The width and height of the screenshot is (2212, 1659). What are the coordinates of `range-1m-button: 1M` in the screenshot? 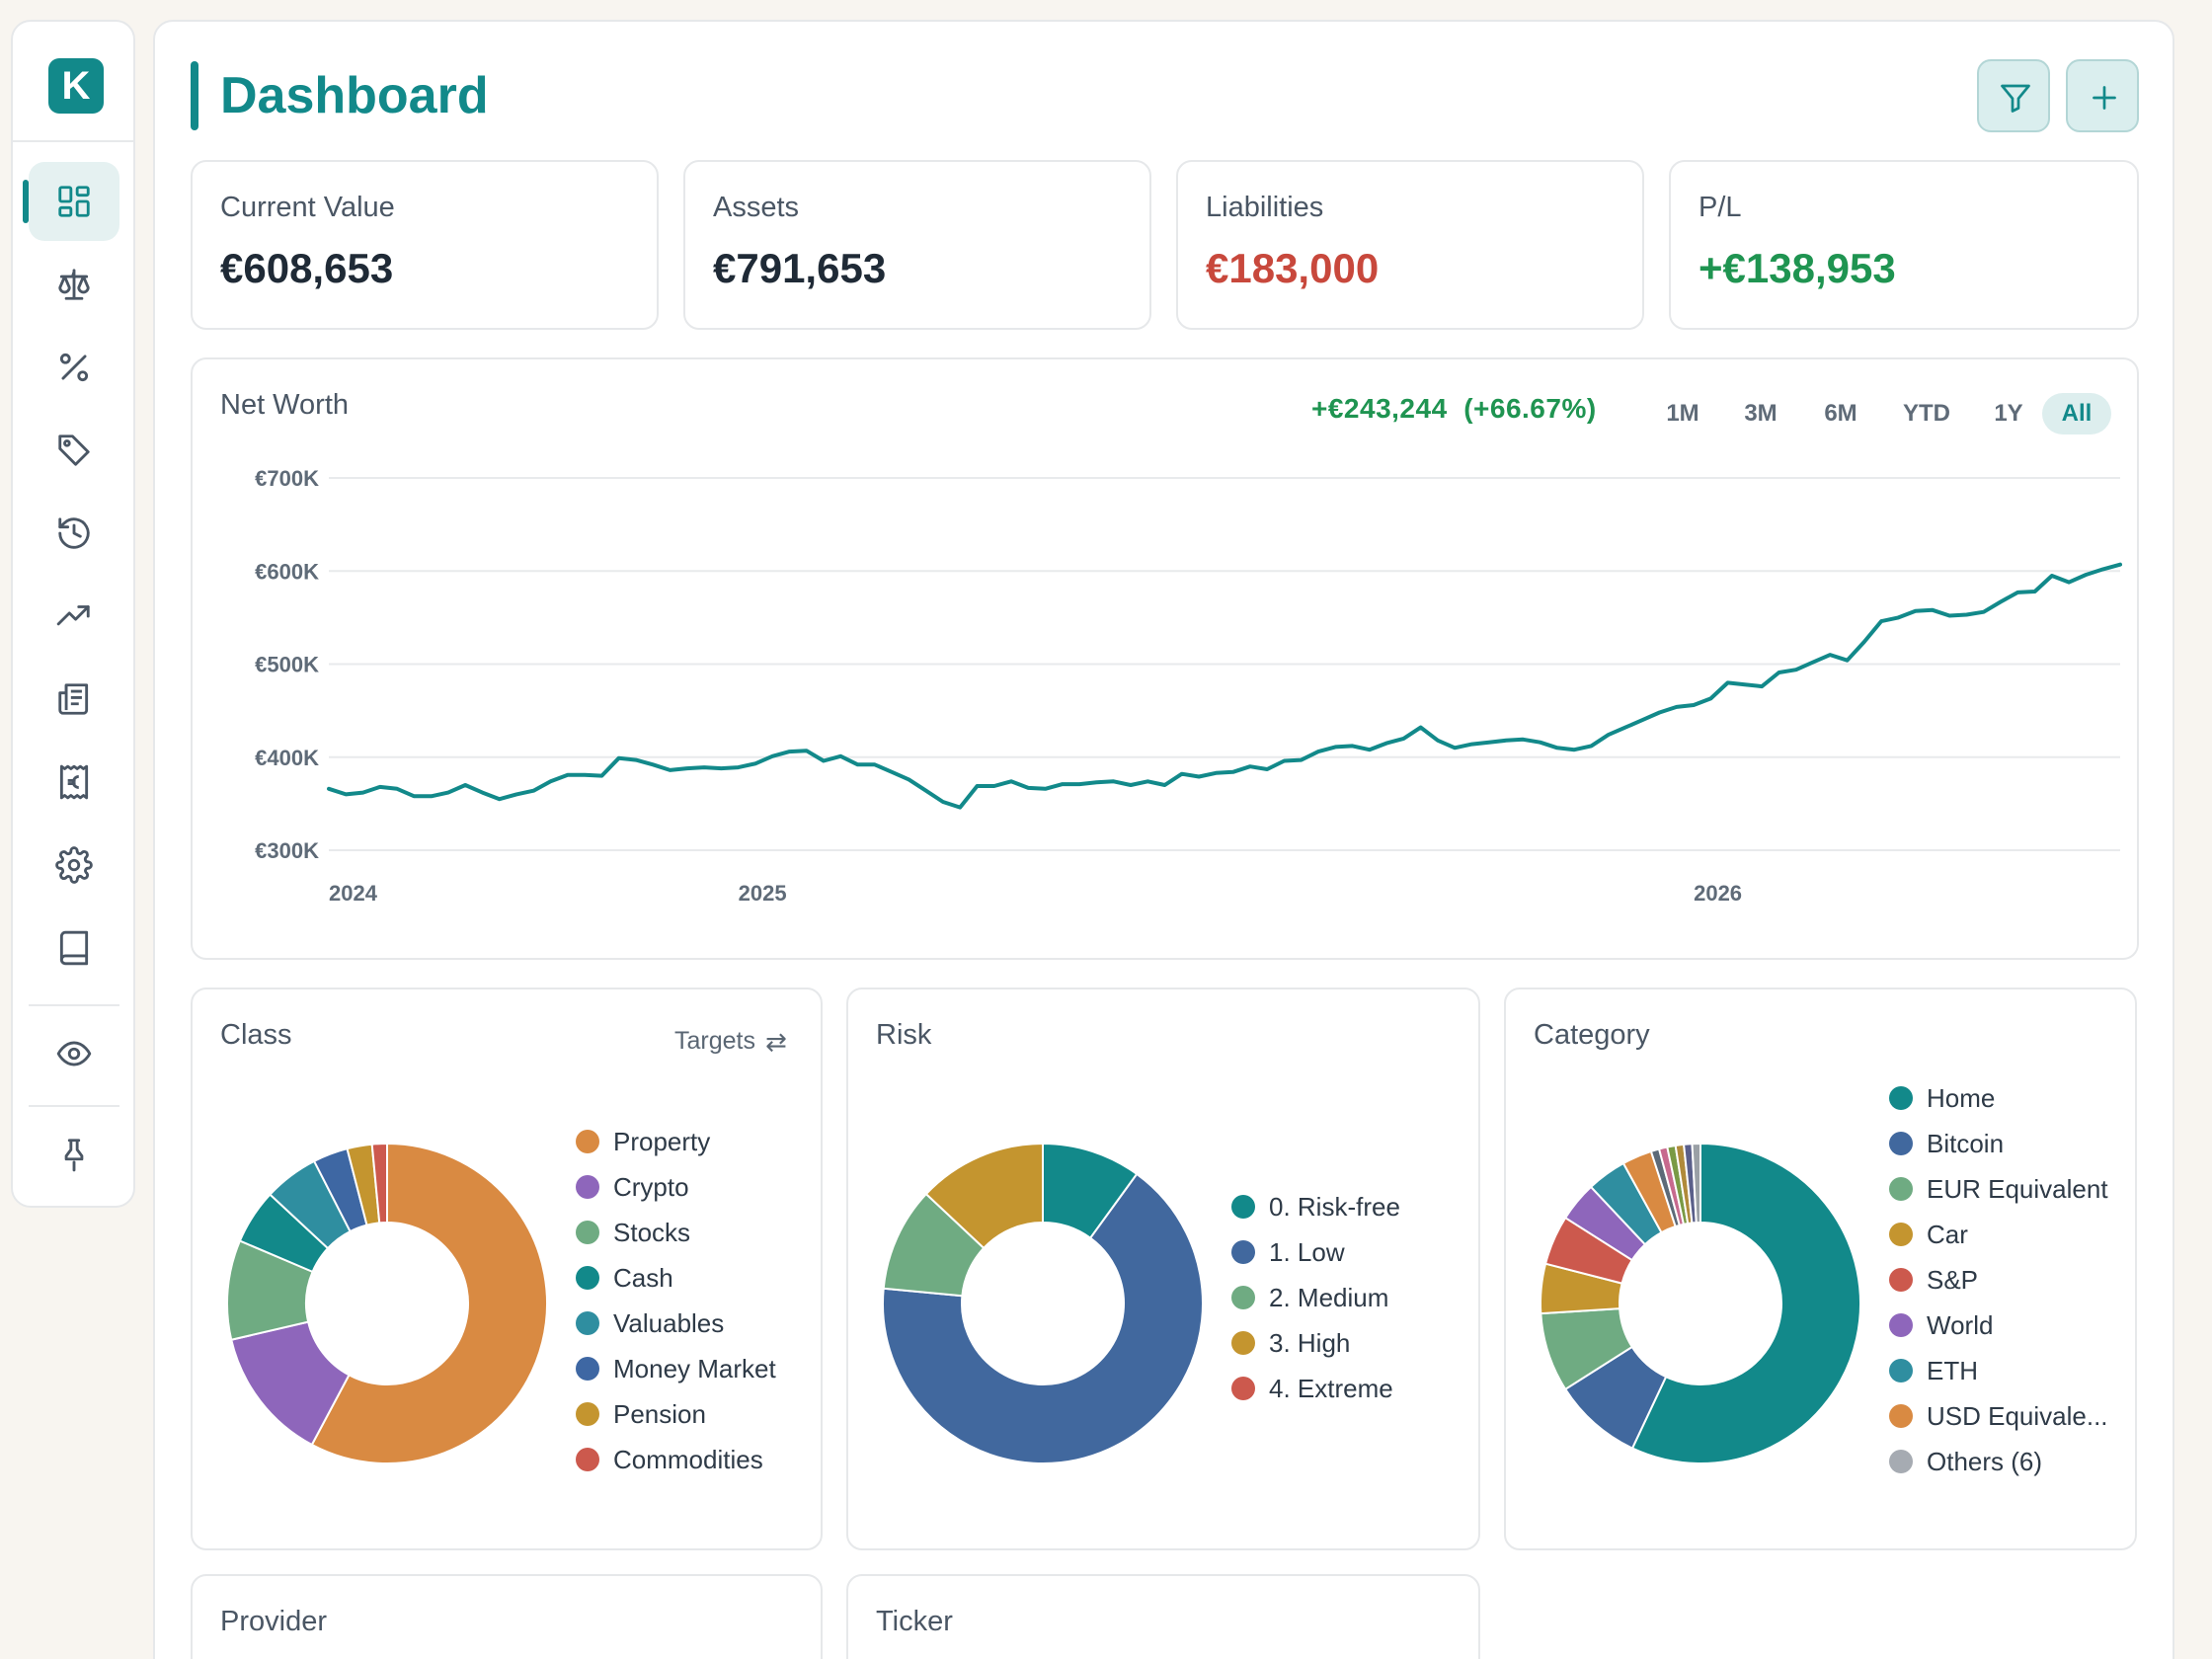 It's located at (1683, 414).